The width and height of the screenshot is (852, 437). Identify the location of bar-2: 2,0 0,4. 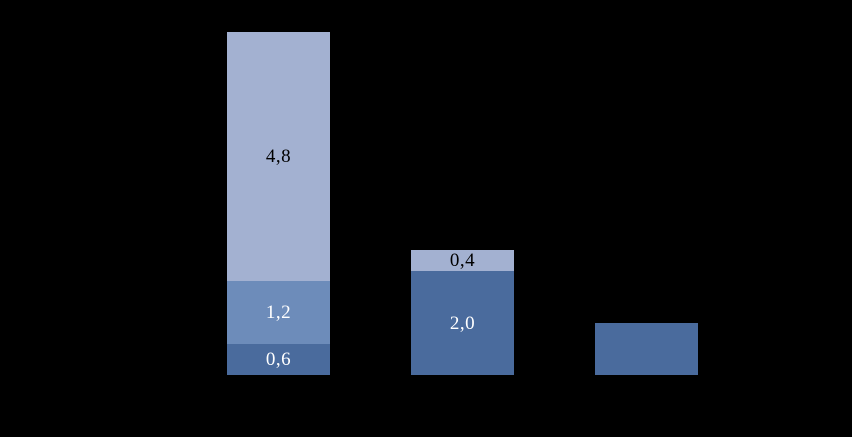
(462, 312).